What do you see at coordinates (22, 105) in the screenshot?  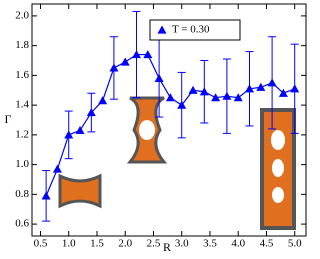 I see `y-tick-label: 1.4` at bounding box center [22, 105].